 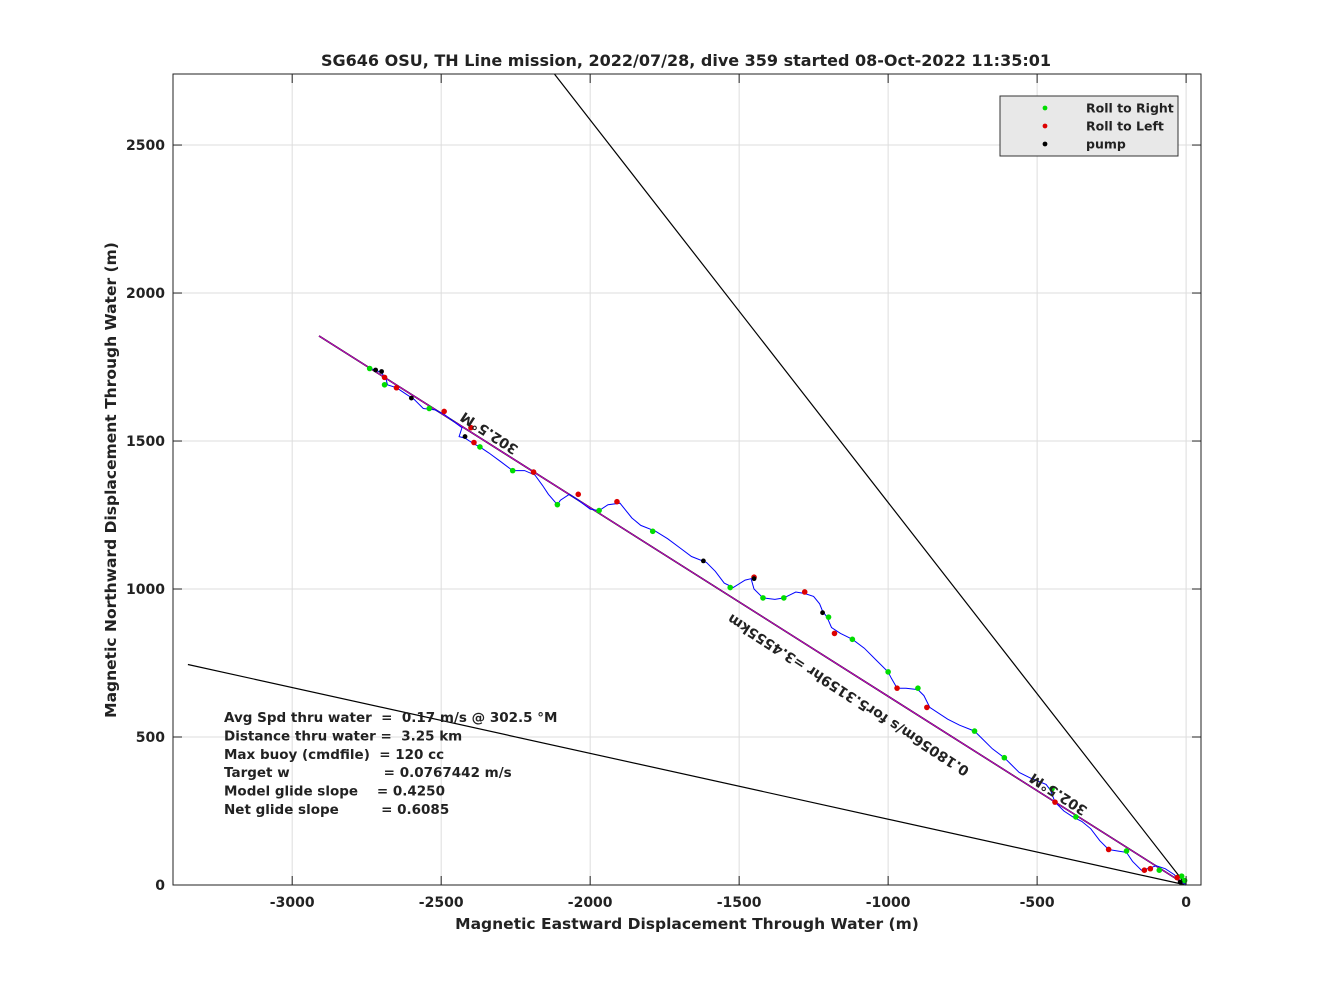 I want to click on legend-box, so click(x=1089, y=126).